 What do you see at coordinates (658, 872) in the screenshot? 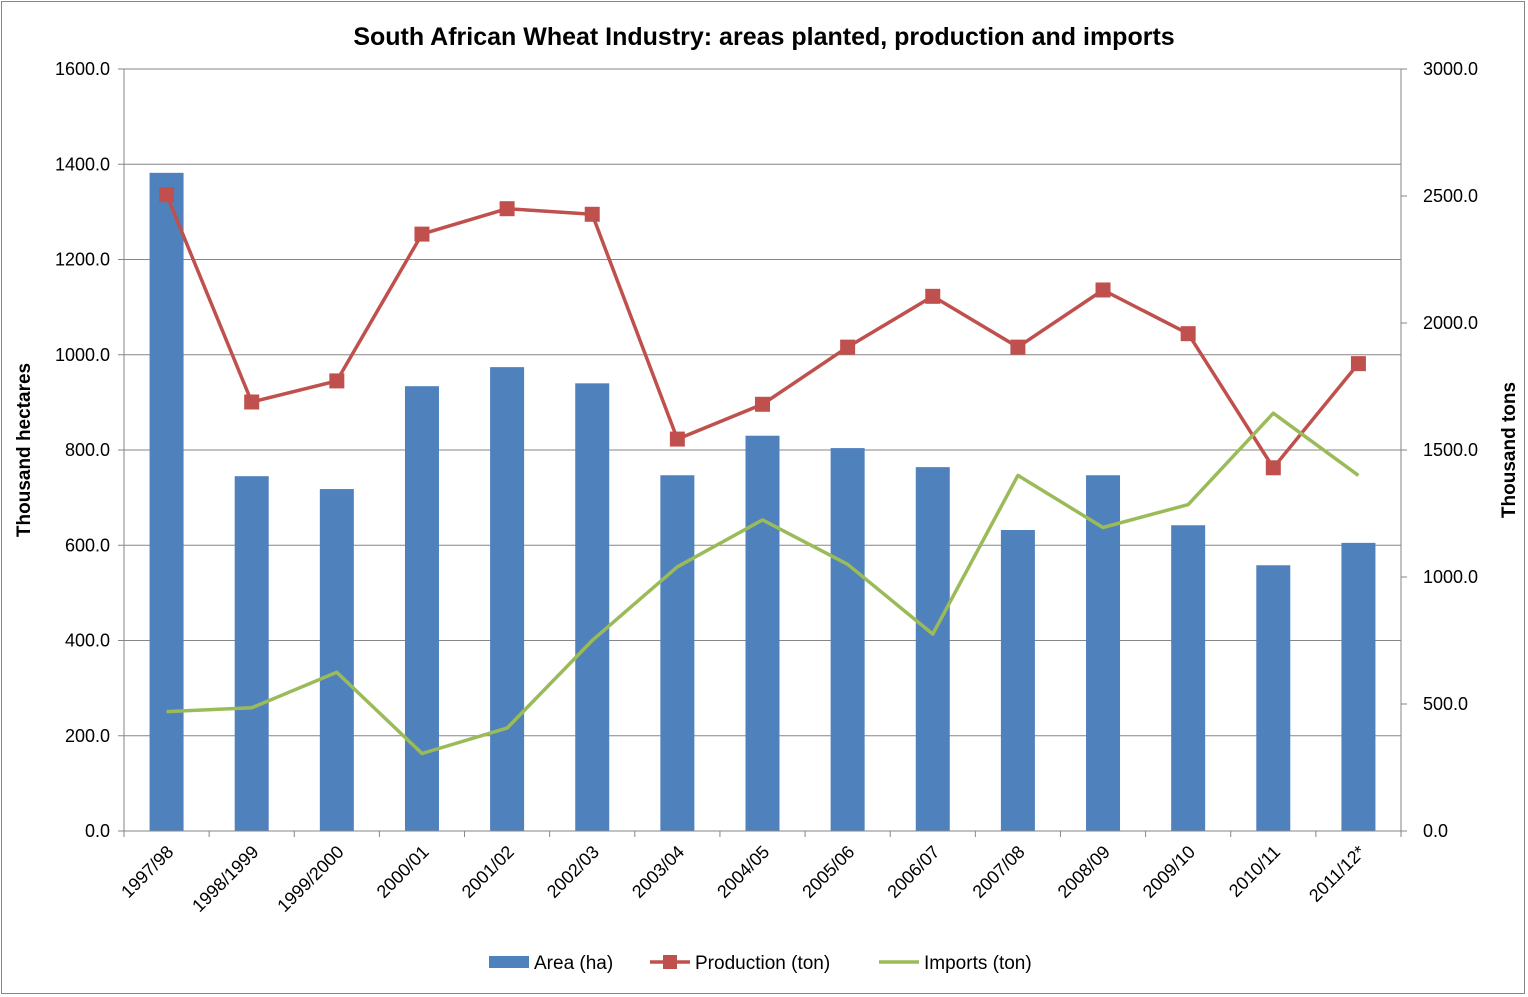
I see `x-tick-label: 2003/04` at bounding box center [658, 872].